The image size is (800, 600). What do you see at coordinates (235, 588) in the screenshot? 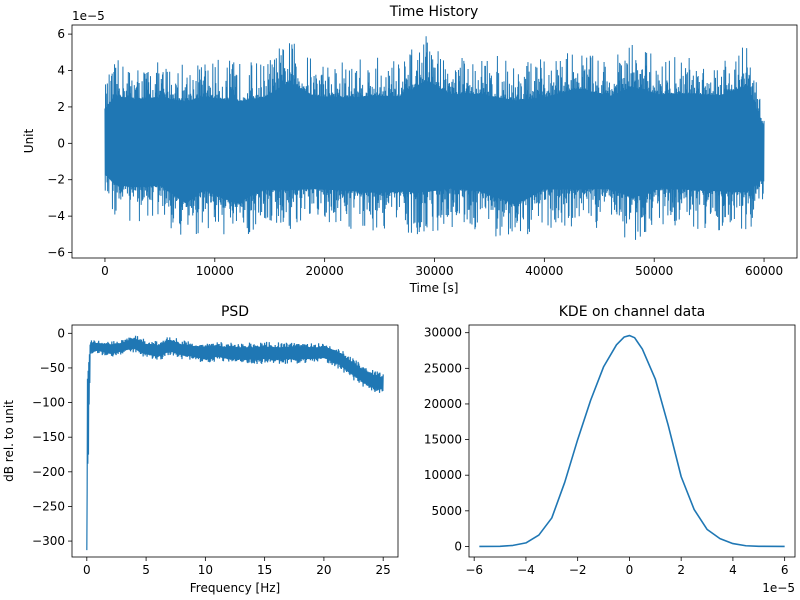
I see `psd-x-label: Frequency [Hz]` at bounding box center [235, 588].